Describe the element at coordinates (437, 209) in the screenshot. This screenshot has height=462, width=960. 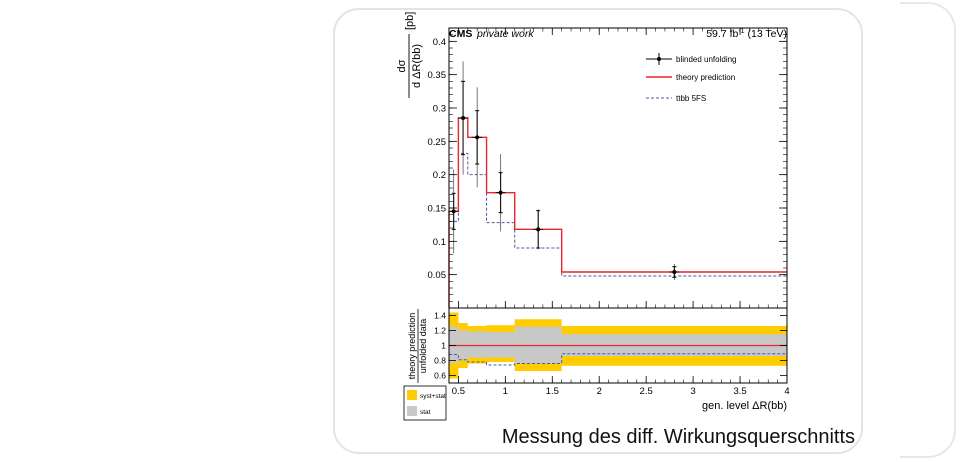
I see `upper-ytick-label: 0.15` at that location.